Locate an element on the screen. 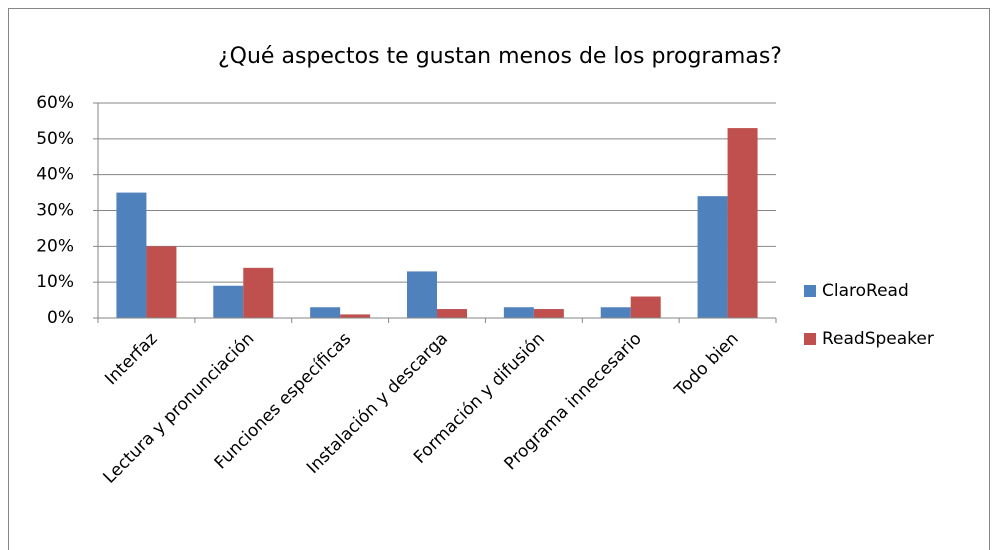  y-tick-label: 40% is located at coordinates (55, 175).